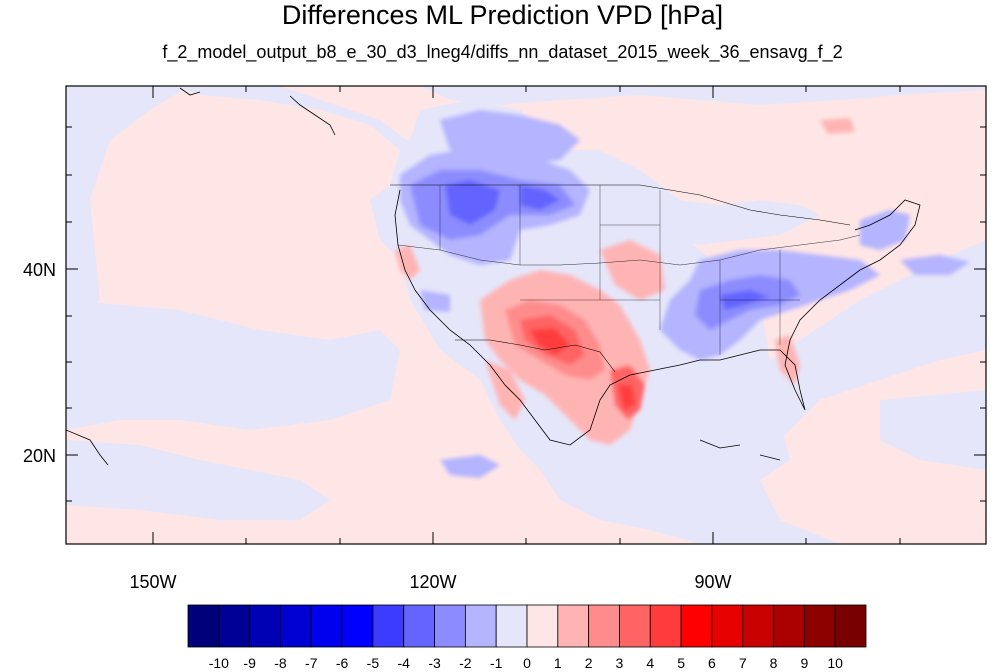 Image resolution: width=1005 pixels, height=672 pixels. I want to click on colorbar-level-label: -7, so click(311, 663).